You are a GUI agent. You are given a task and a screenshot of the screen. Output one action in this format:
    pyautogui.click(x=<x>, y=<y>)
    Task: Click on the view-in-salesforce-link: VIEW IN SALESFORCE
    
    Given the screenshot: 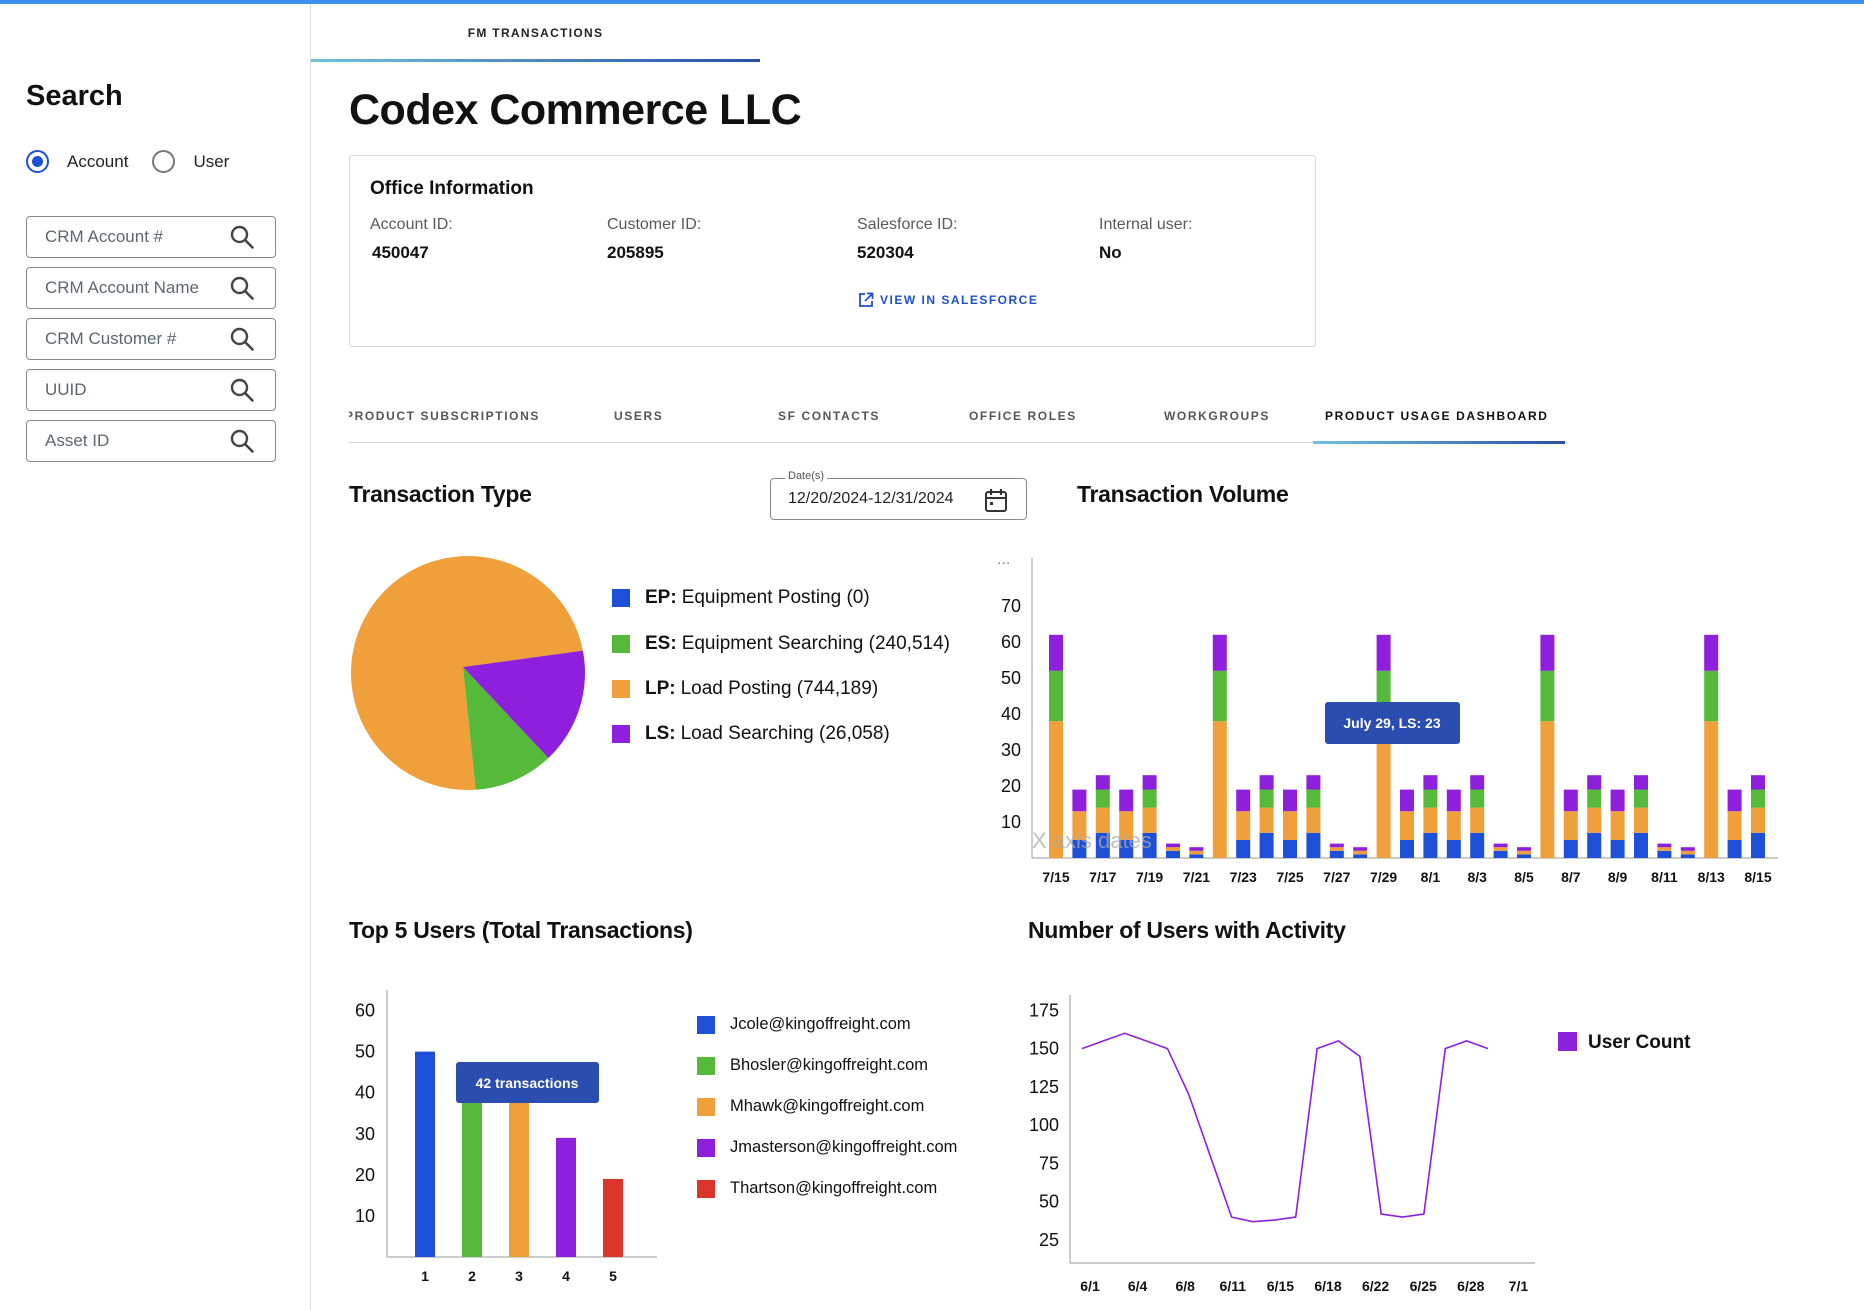 What is the action you would take?
    pyautogui.click(x=948, y=300)
    